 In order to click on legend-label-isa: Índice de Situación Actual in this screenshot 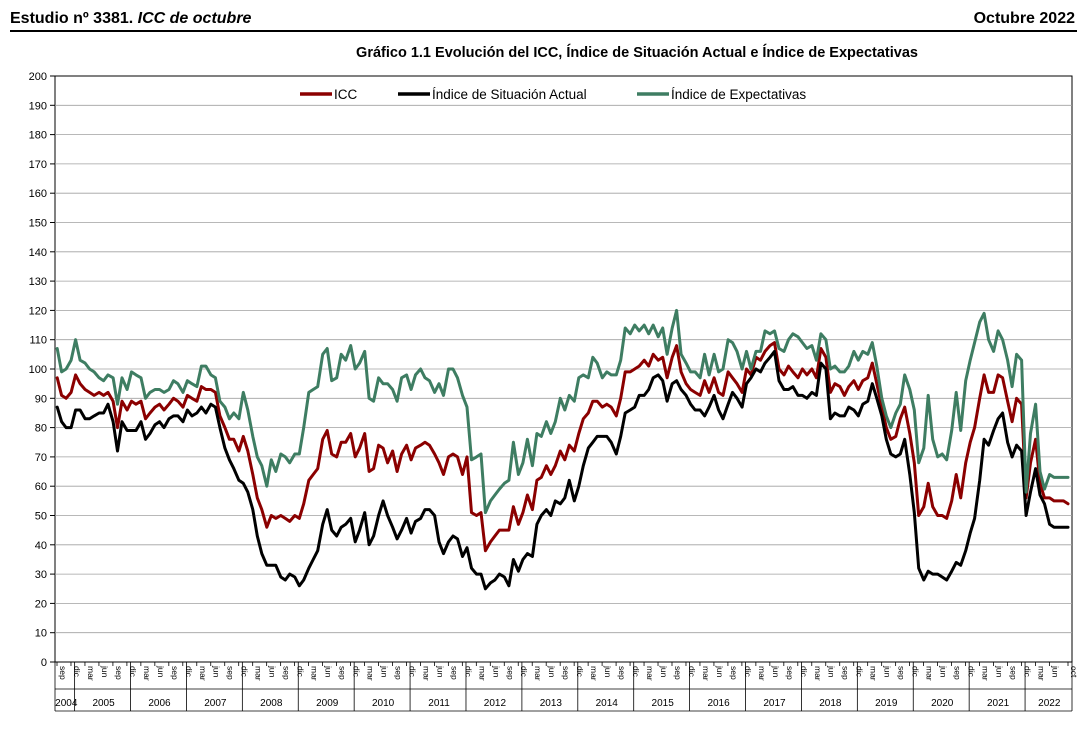, I will do `click(509, 94)`.